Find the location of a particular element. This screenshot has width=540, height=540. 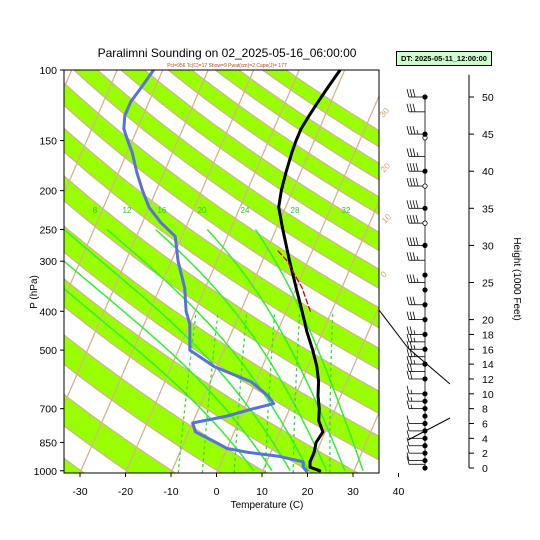

temperature-axis: -30 -20 -10 0 10 20 30 40 is located at coordinates (238, 485).